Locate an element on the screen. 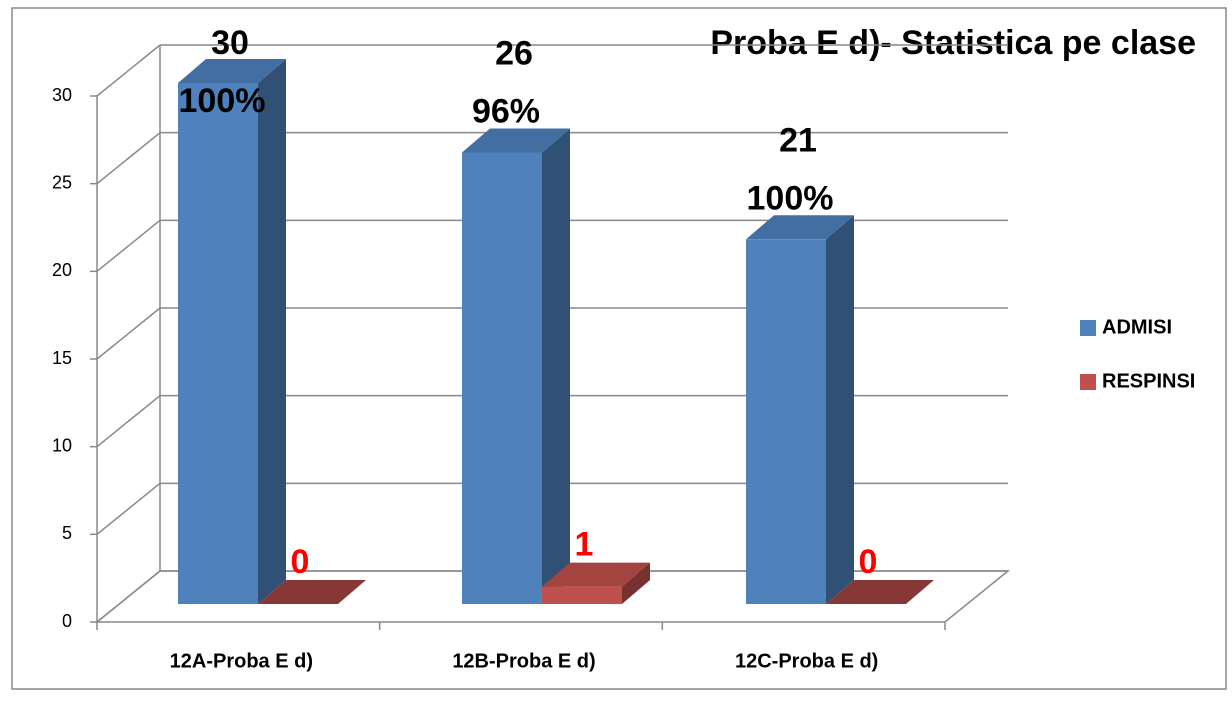 The height and width of the screenshot is (701, 1232). data-label: 21 is located at coordinates (798, 140).